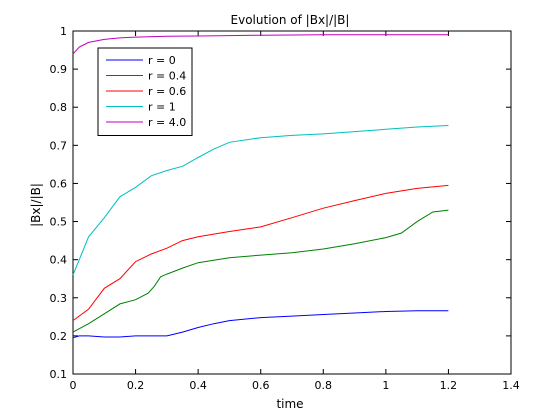 This screenshot has width=560, height=420. Describe the element at coordinates (59, 145) in the screenshot. I see `y-tick-label: 0.7` at that location.